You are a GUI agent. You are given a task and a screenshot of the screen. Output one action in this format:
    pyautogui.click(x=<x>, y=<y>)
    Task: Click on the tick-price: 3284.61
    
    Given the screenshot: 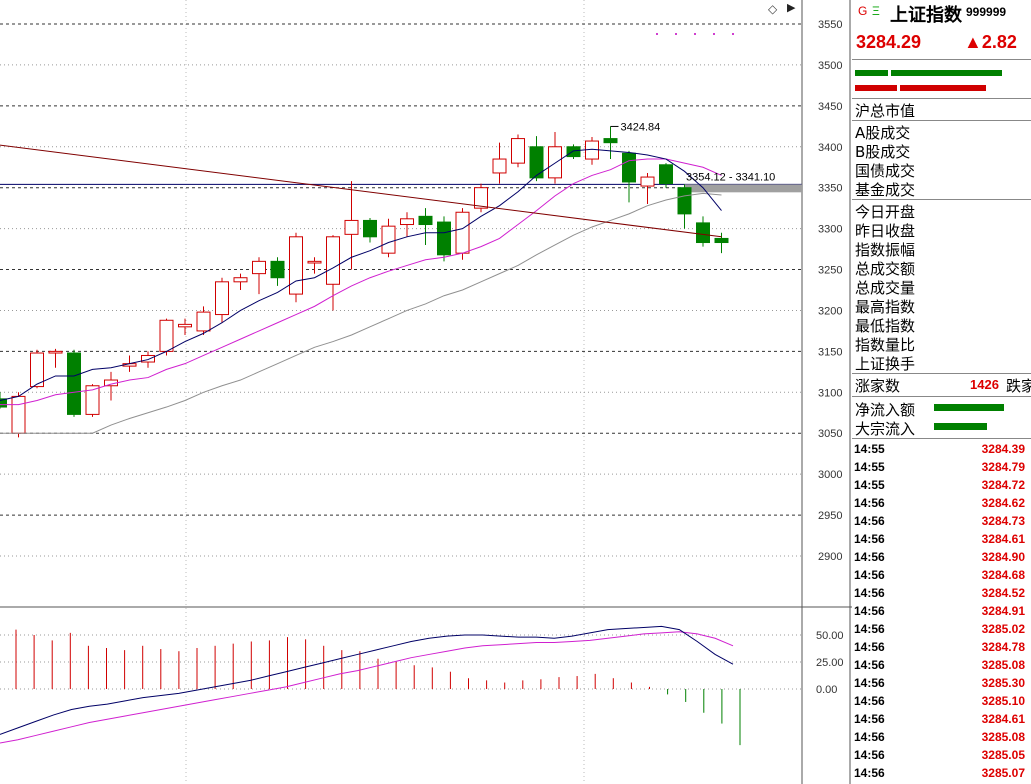 What is the action you would take?
    pyautogui.click(x=1003, y=539)
    